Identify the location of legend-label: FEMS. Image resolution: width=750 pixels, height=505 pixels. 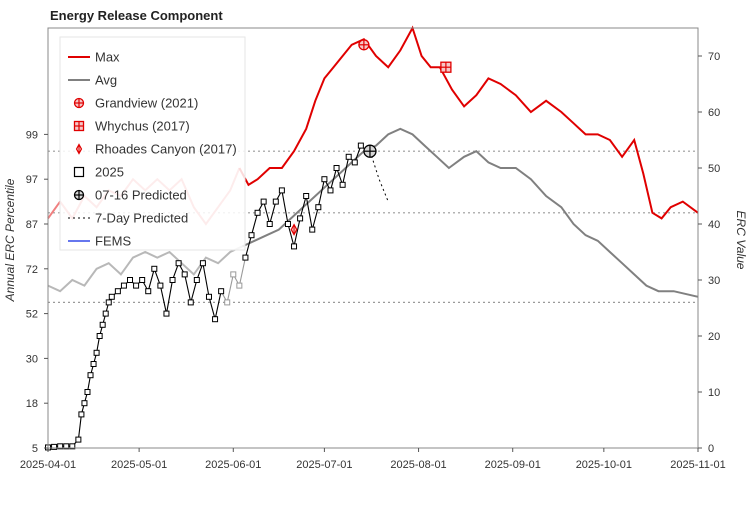
(113, 241).